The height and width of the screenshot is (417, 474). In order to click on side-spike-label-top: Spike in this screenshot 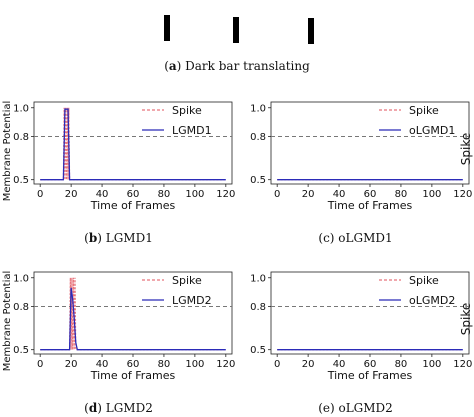, I will do `click(466, 149)`.